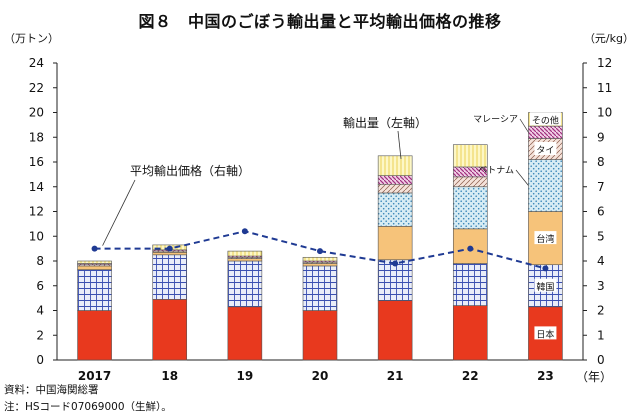 Image resolution: width=640 pixels, height=420 pixels. What do you see at coordinates (36, 187) in the screenshot?
I see `y-left-tick-label: 14` at bounding box center [36, 187].